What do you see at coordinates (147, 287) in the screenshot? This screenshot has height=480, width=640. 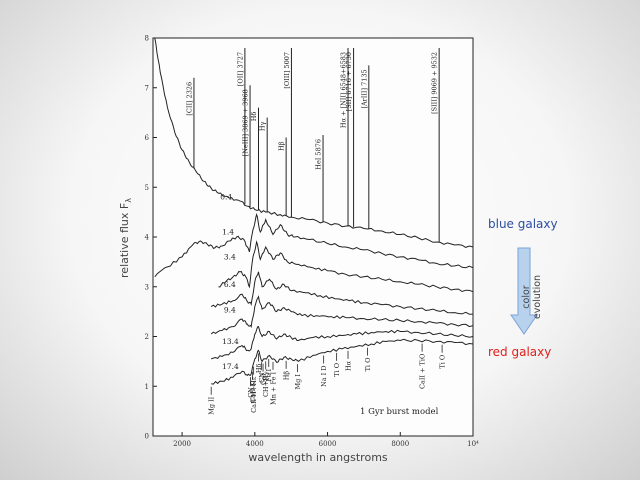 I see `y-tick-label: 3` at bounding box center [147, 287].